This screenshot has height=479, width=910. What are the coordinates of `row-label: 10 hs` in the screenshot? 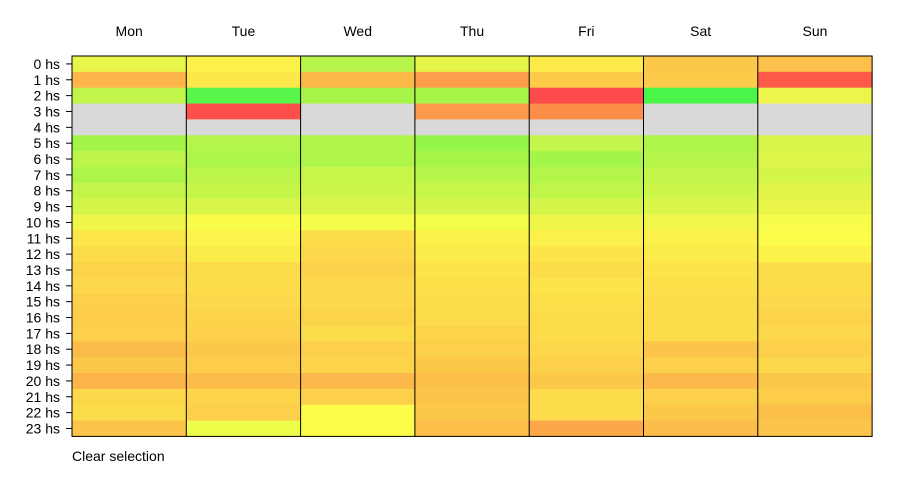 It's located at (43, 222).